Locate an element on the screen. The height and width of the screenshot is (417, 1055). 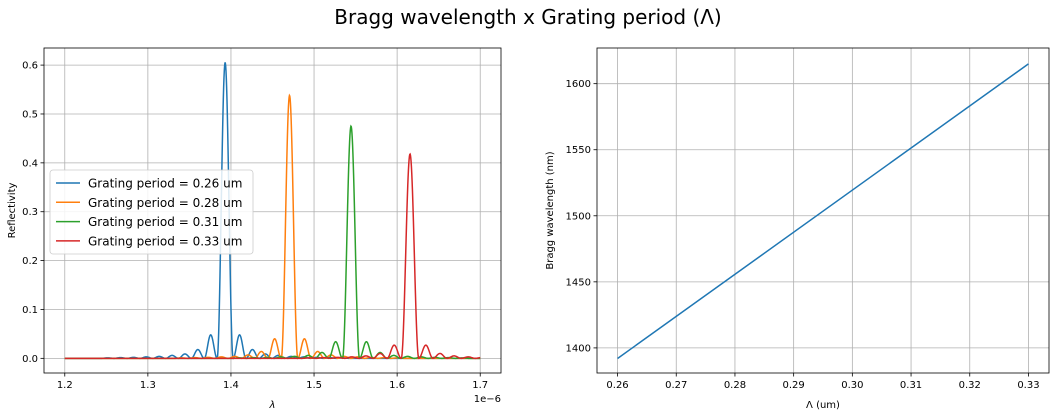
x-tick-label: 0.32 is located at coordinates (970, 385).